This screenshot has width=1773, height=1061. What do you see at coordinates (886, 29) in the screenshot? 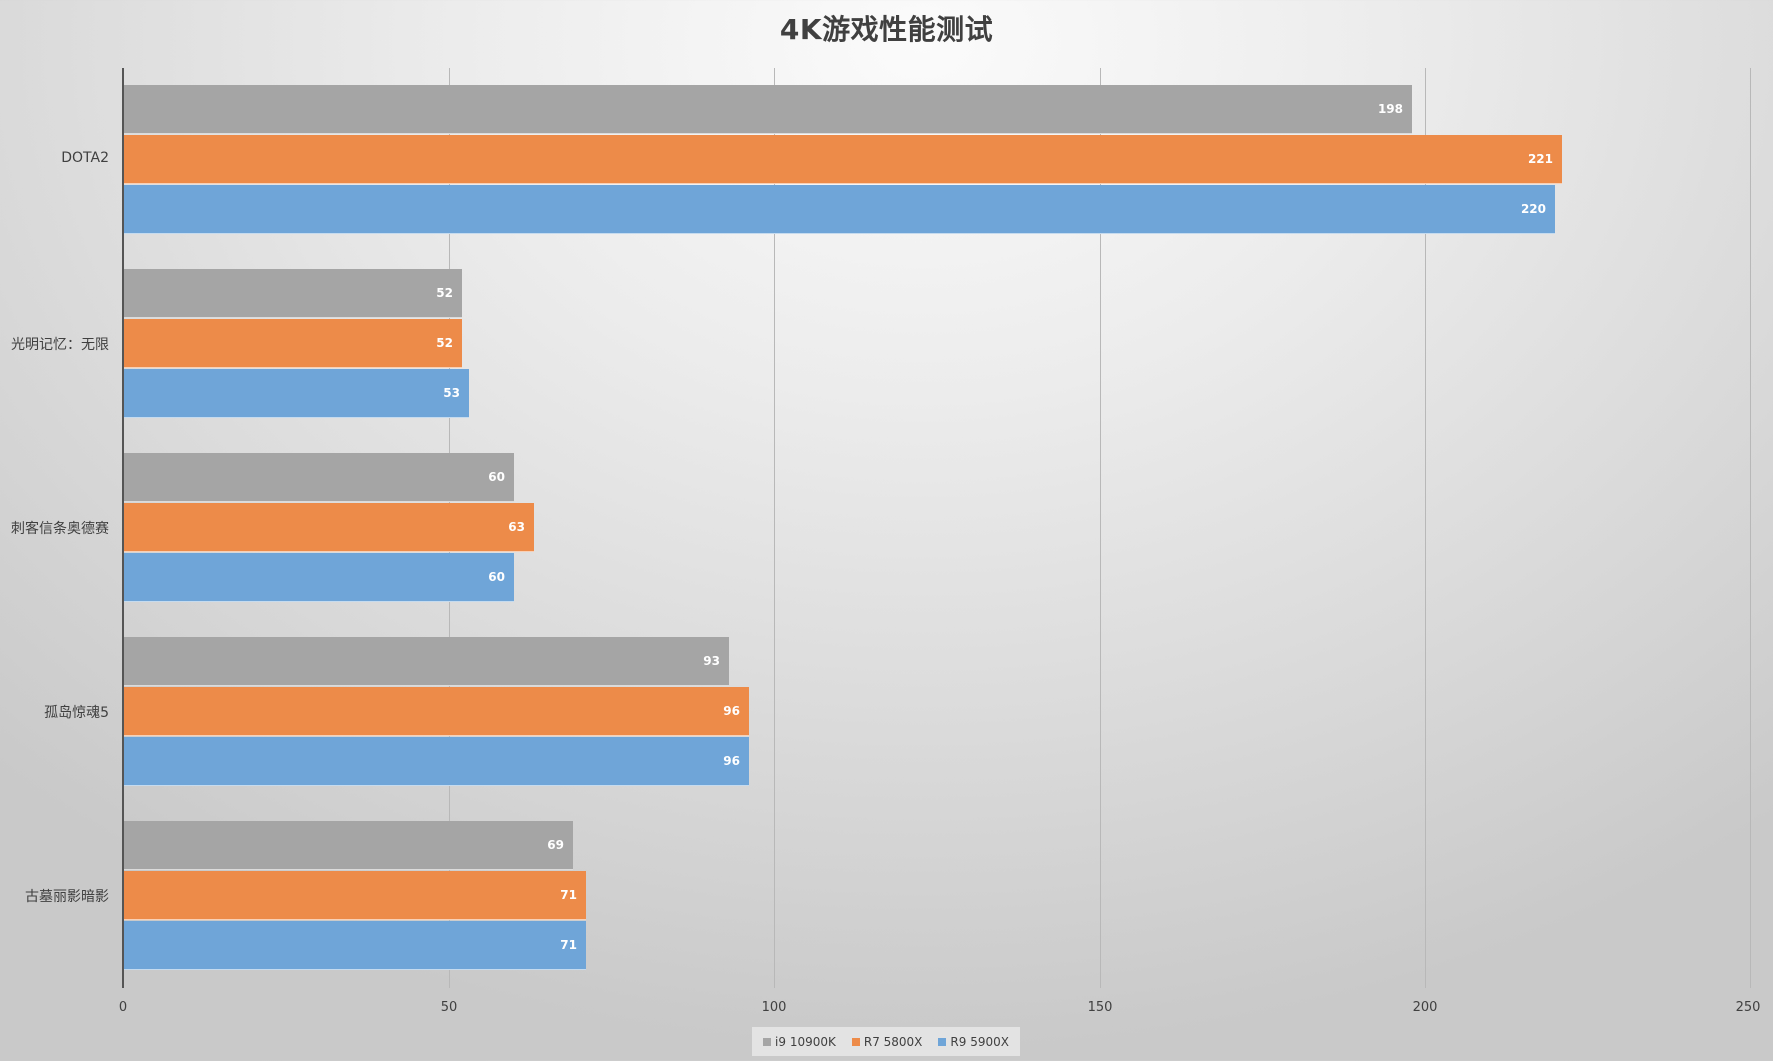
I see `chart-title: 4K游戏性能测试` at bounding box center [886, 29].